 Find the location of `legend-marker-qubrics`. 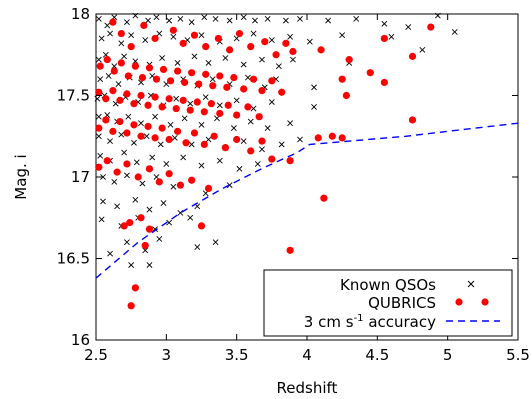

legend-marker-qubrics is located at coordinates (485, 302).